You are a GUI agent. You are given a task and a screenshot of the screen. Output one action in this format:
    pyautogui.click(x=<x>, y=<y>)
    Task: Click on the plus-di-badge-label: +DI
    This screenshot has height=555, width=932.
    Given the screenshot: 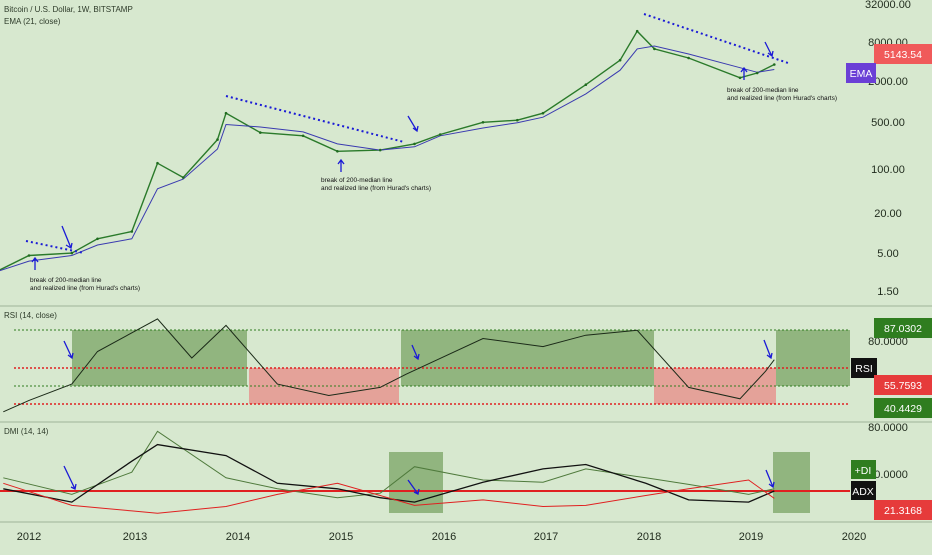 What is the action you would take?
    pyautogui.click(x=863, y=471)
    